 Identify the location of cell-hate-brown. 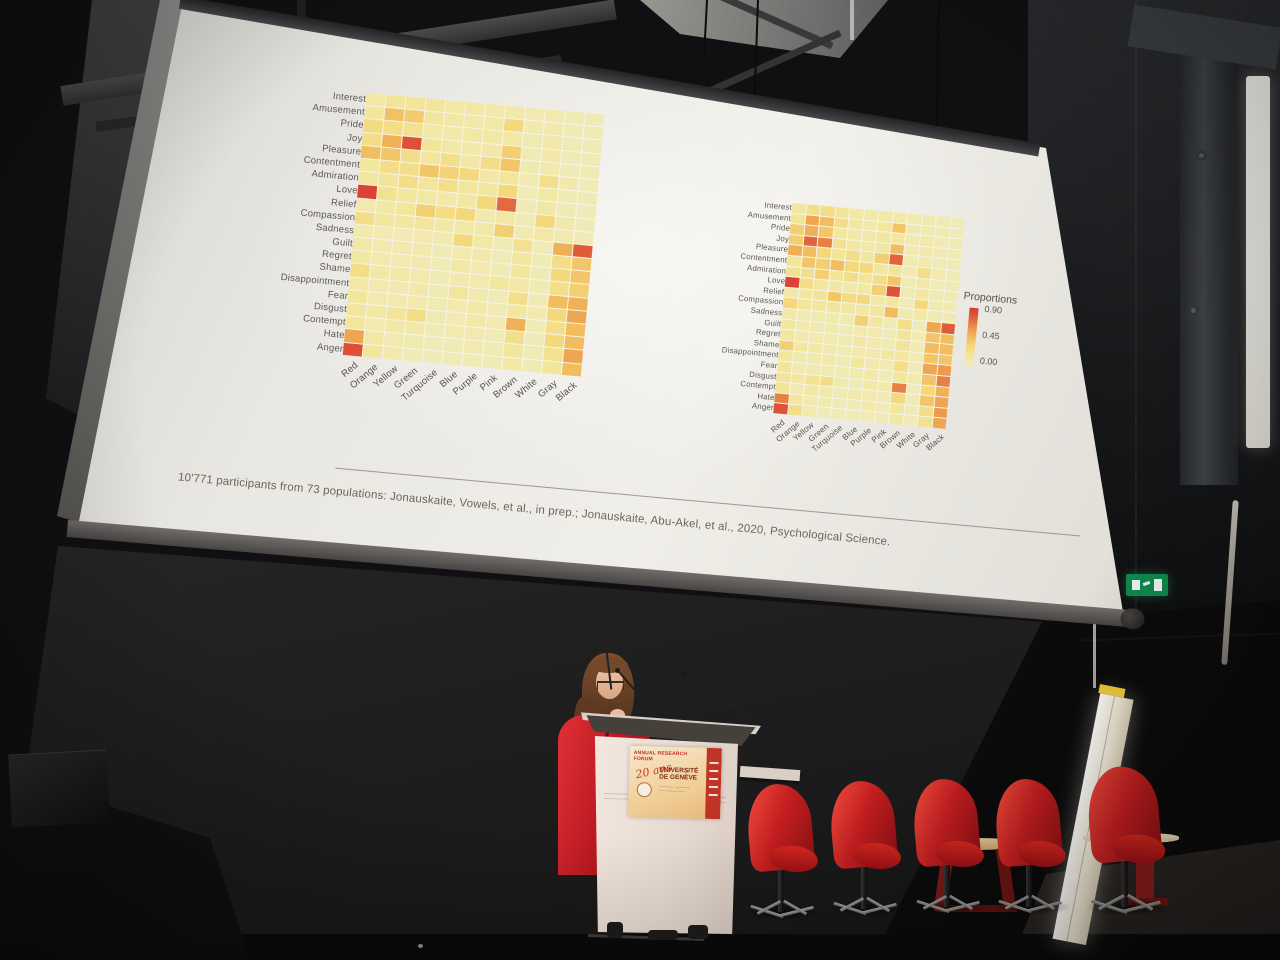
(897, 409).